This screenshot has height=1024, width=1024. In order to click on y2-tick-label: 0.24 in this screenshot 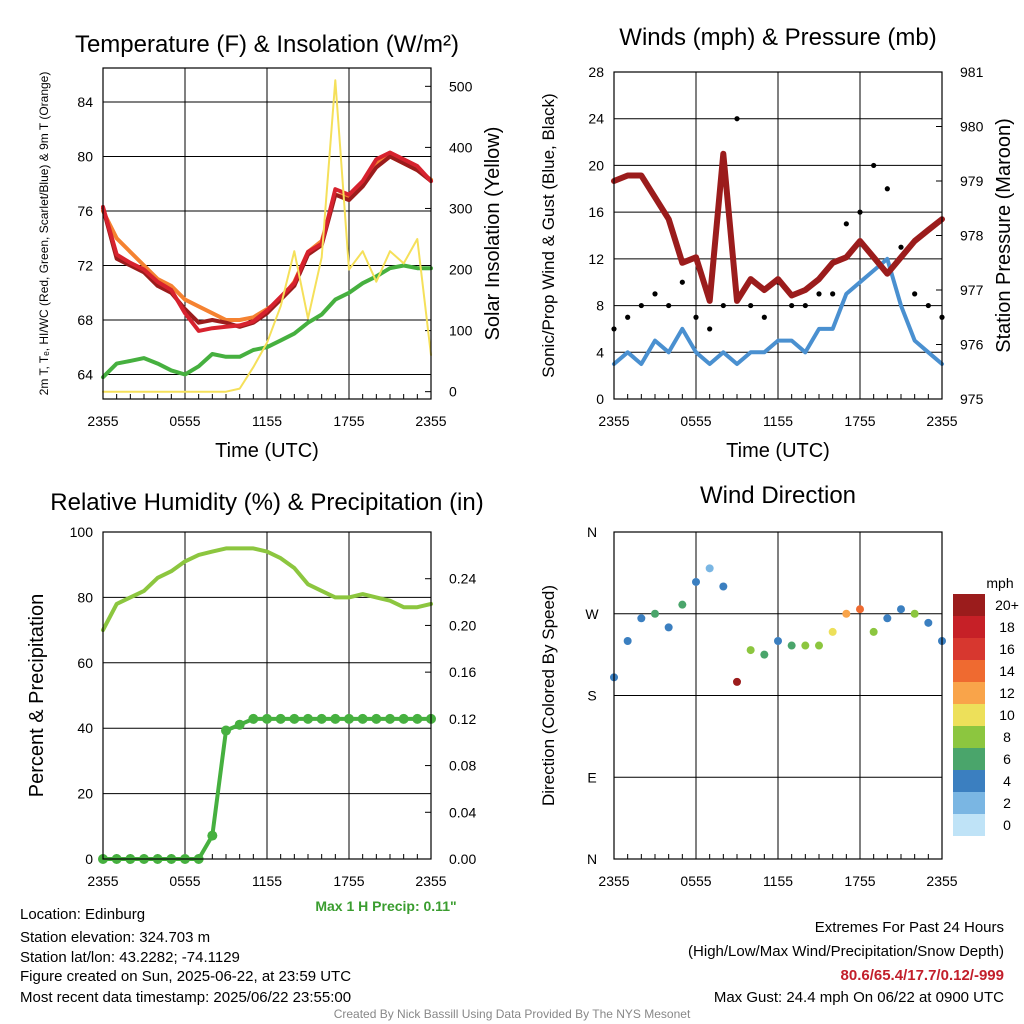, I will do `click(462, 579)`.